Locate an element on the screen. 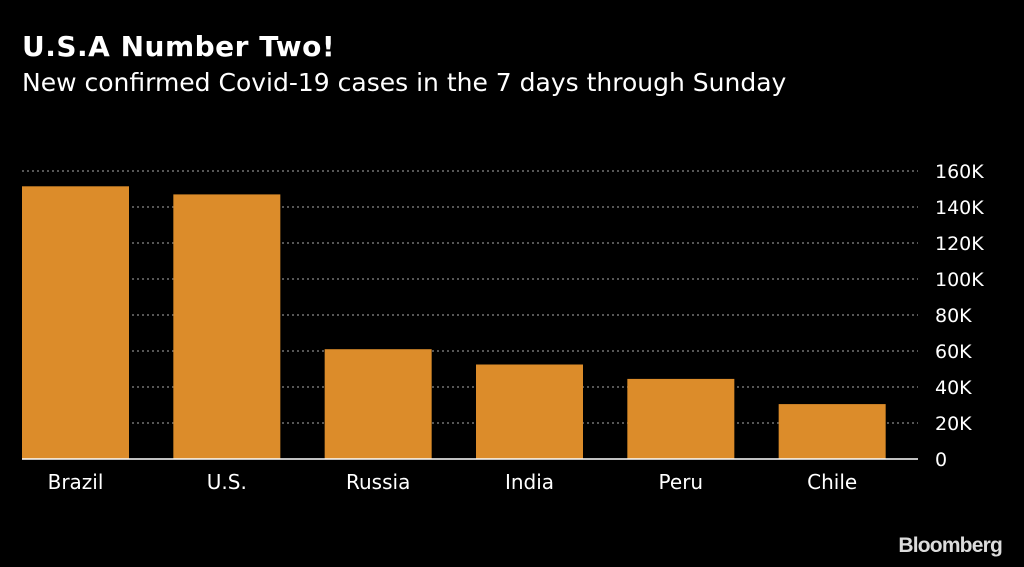 The image size is (1024, 567). chart-title: U.S.A Number Two! is located at coordinates (179, 46).